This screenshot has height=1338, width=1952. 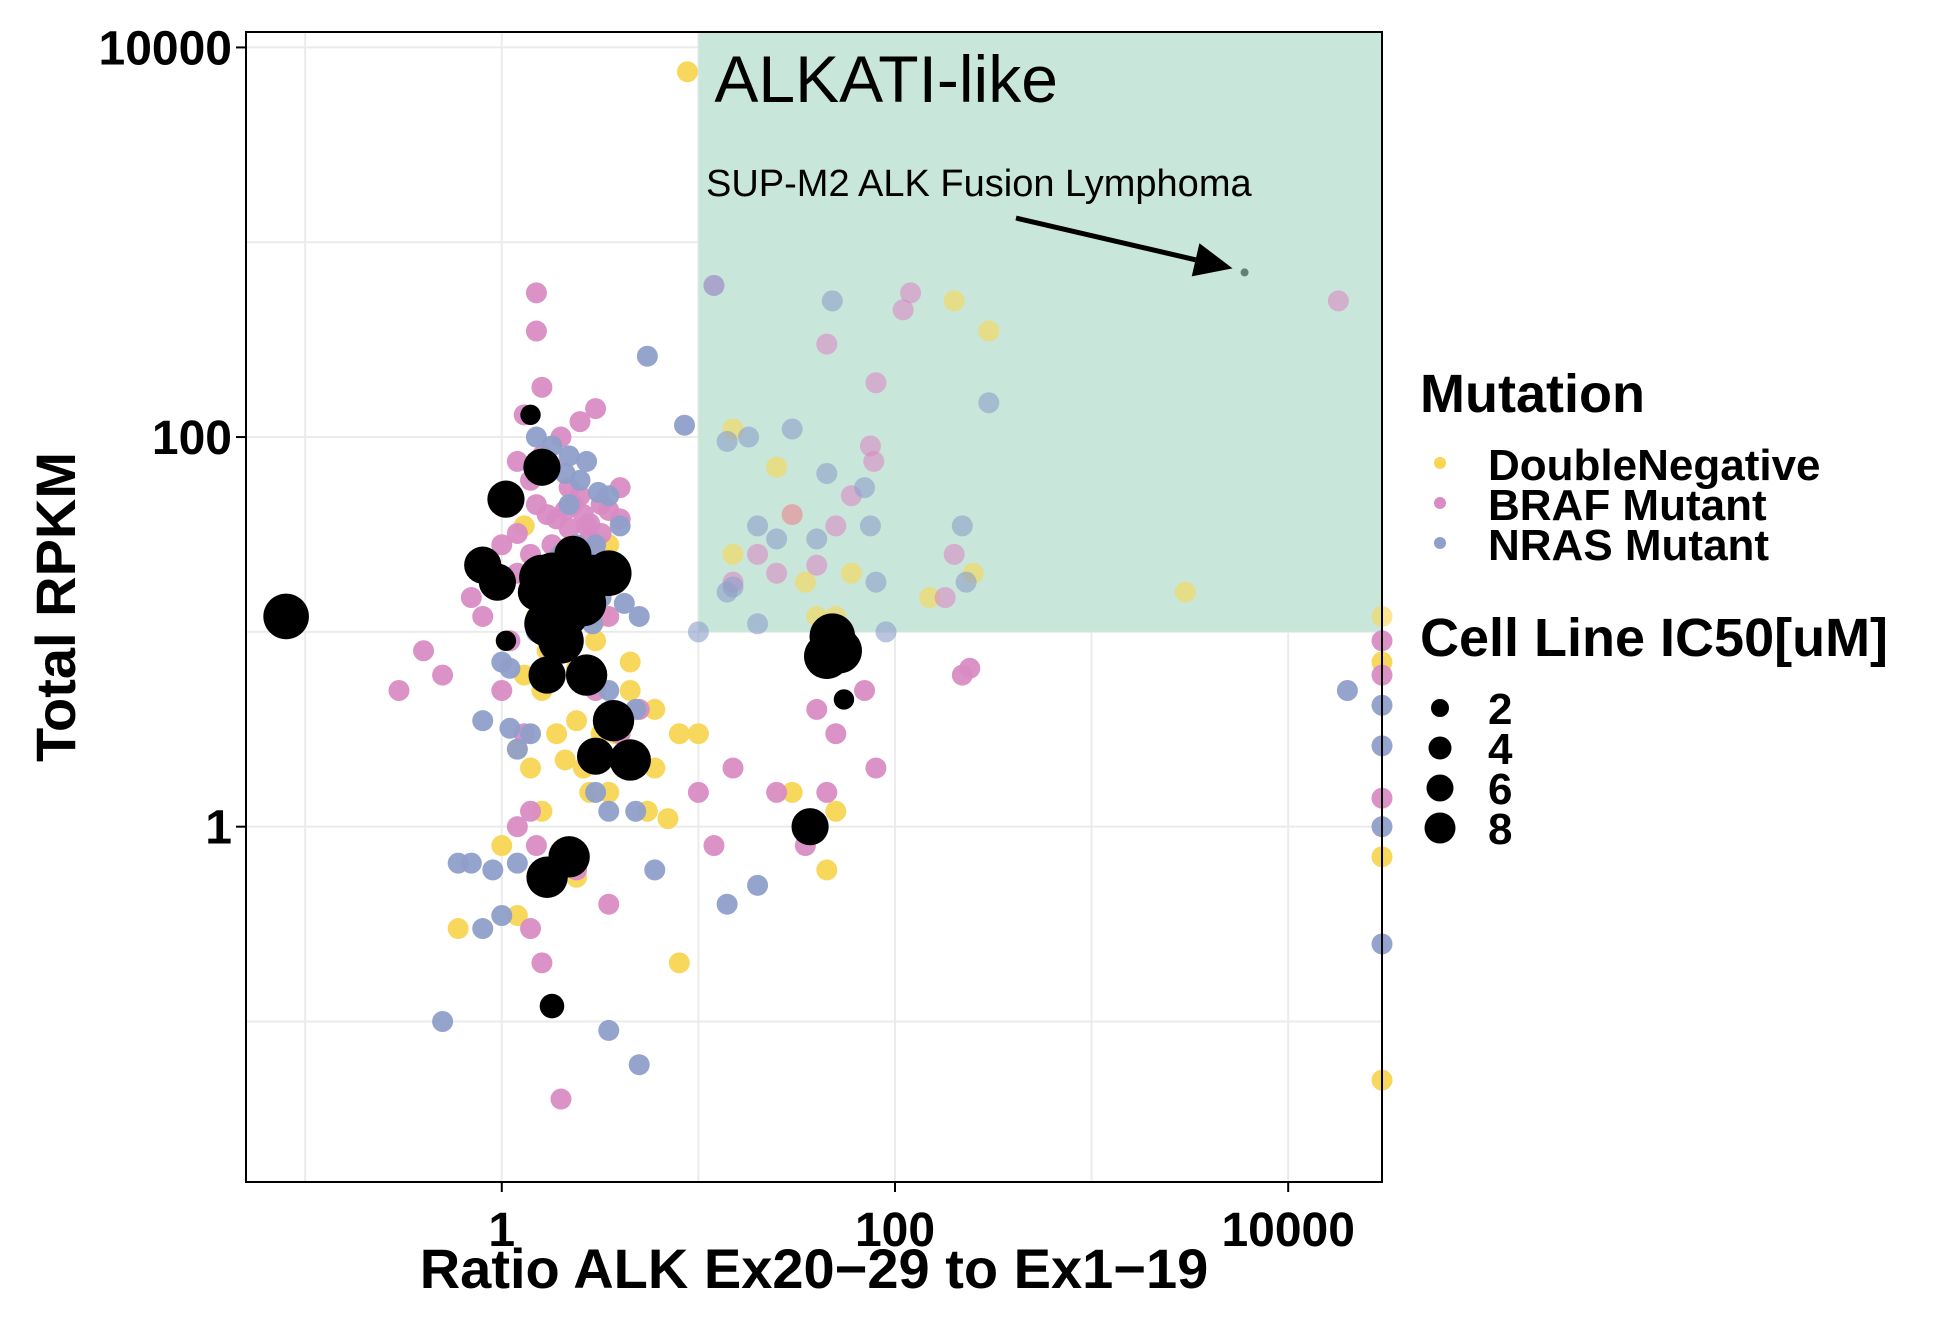 I want to click on region-label: ALKATI-like, so click(x=886, y=79).